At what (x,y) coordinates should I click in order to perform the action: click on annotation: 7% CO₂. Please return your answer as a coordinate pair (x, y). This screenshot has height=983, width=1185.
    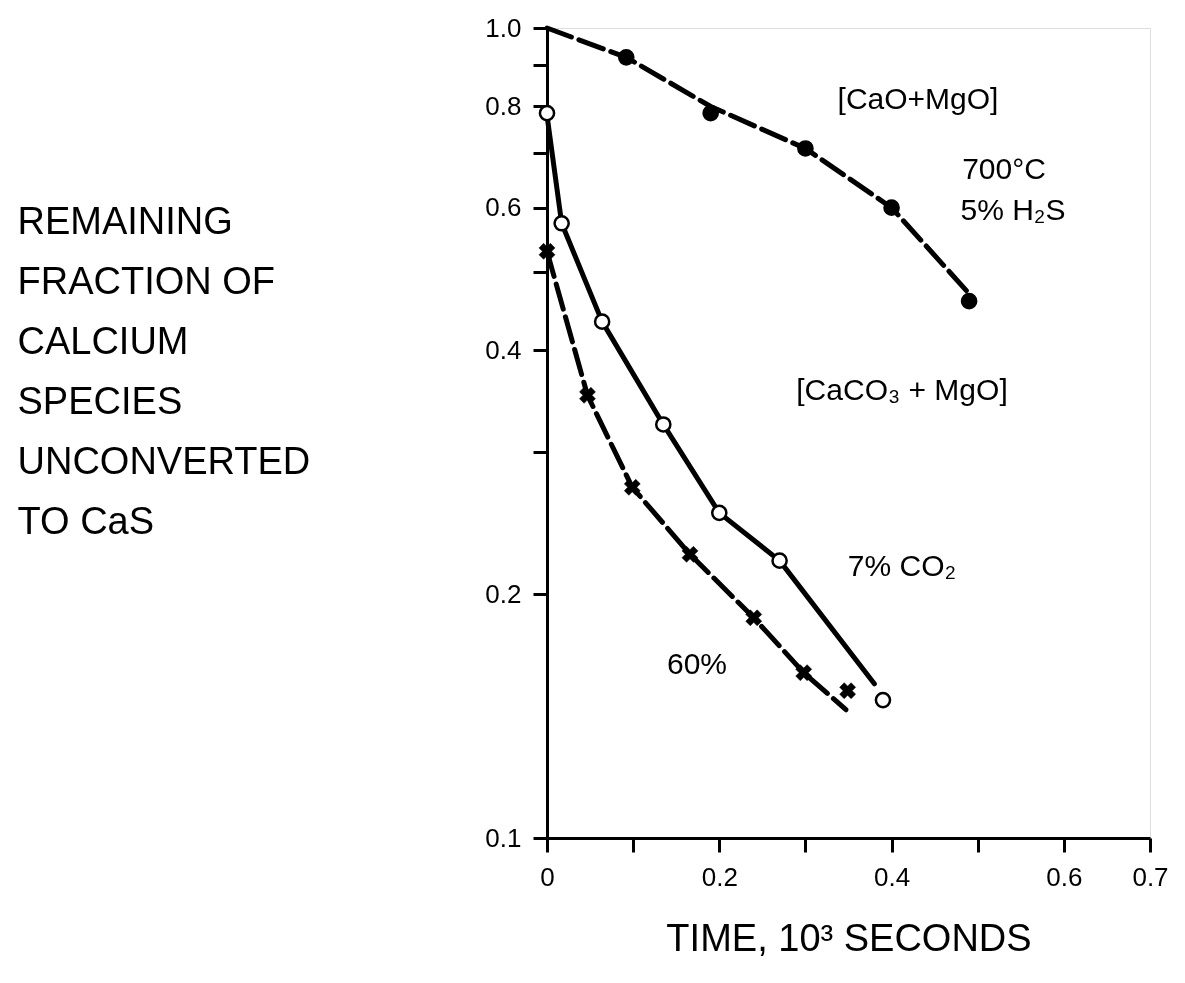
    Looking at the image, I should click on (902, 565).